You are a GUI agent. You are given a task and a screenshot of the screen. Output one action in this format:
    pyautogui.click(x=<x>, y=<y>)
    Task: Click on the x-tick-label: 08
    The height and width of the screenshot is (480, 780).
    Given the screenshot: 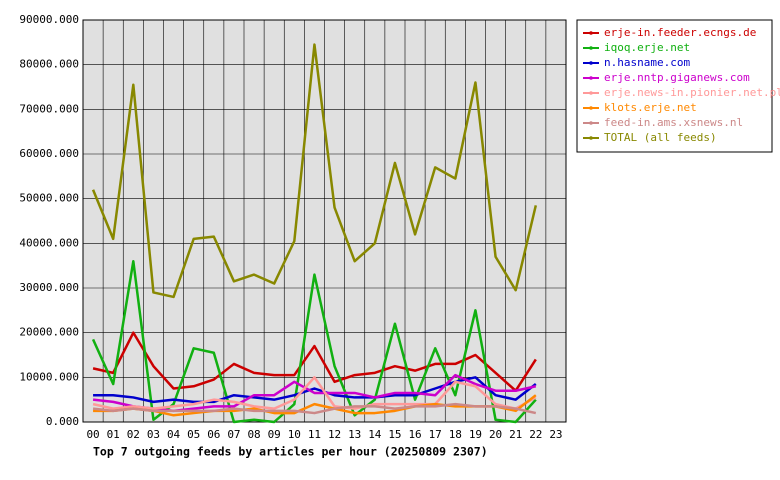 What is the action you would take?
    pyautogui.click(x=253, y=434)
    